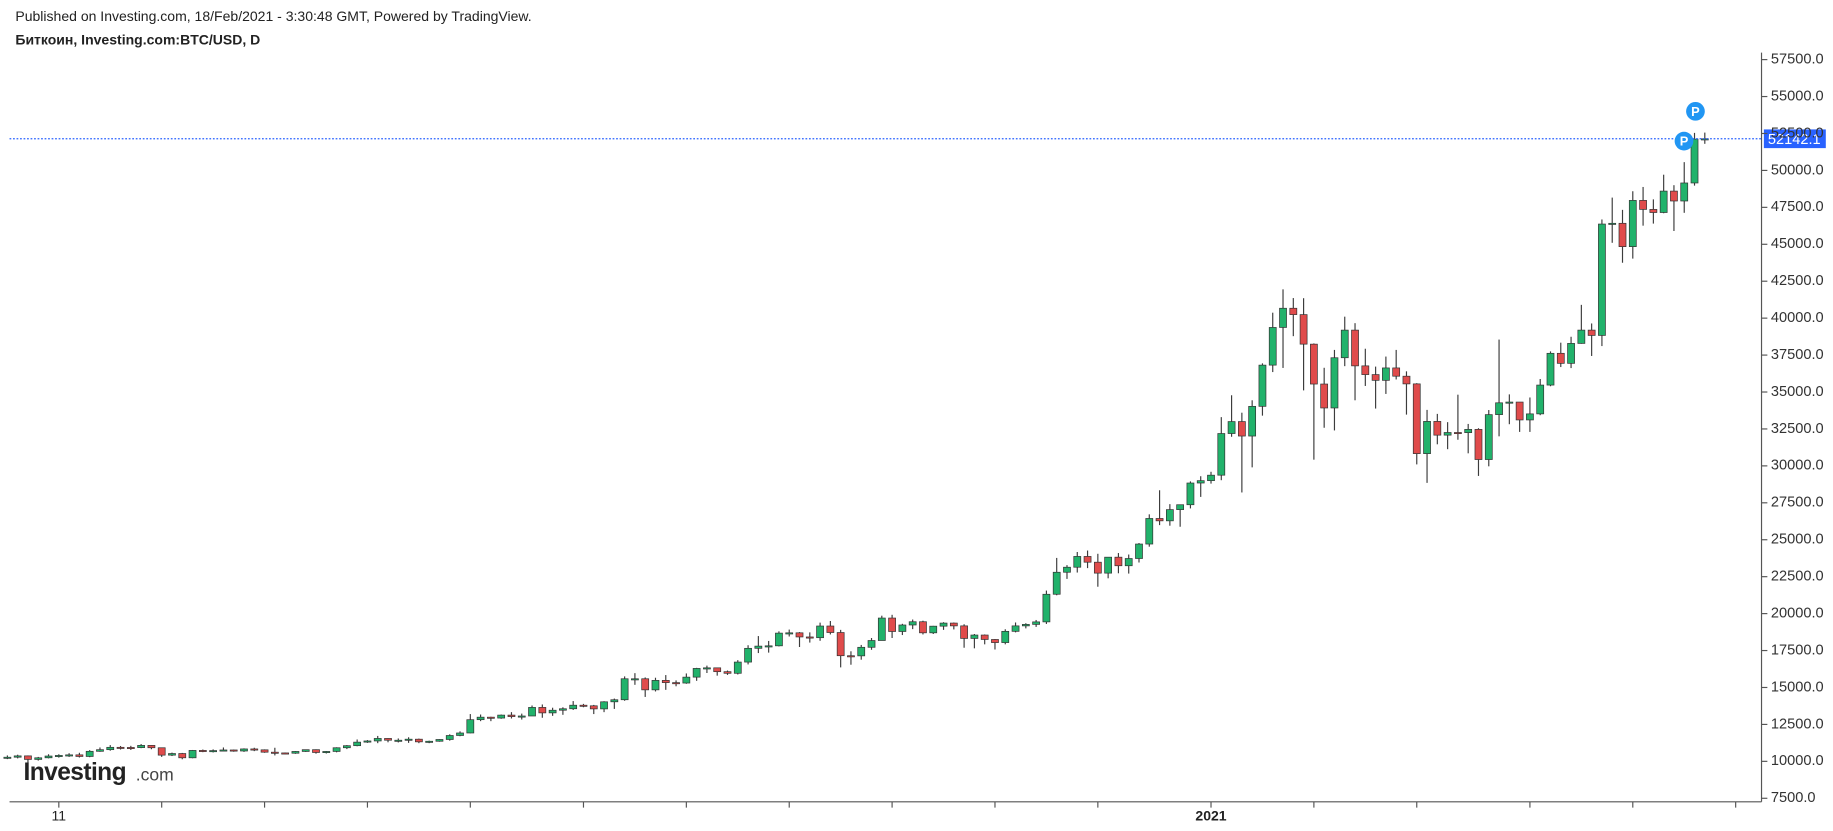  I want to click on y-tick-label: 20000.0, so click(1797, 613).